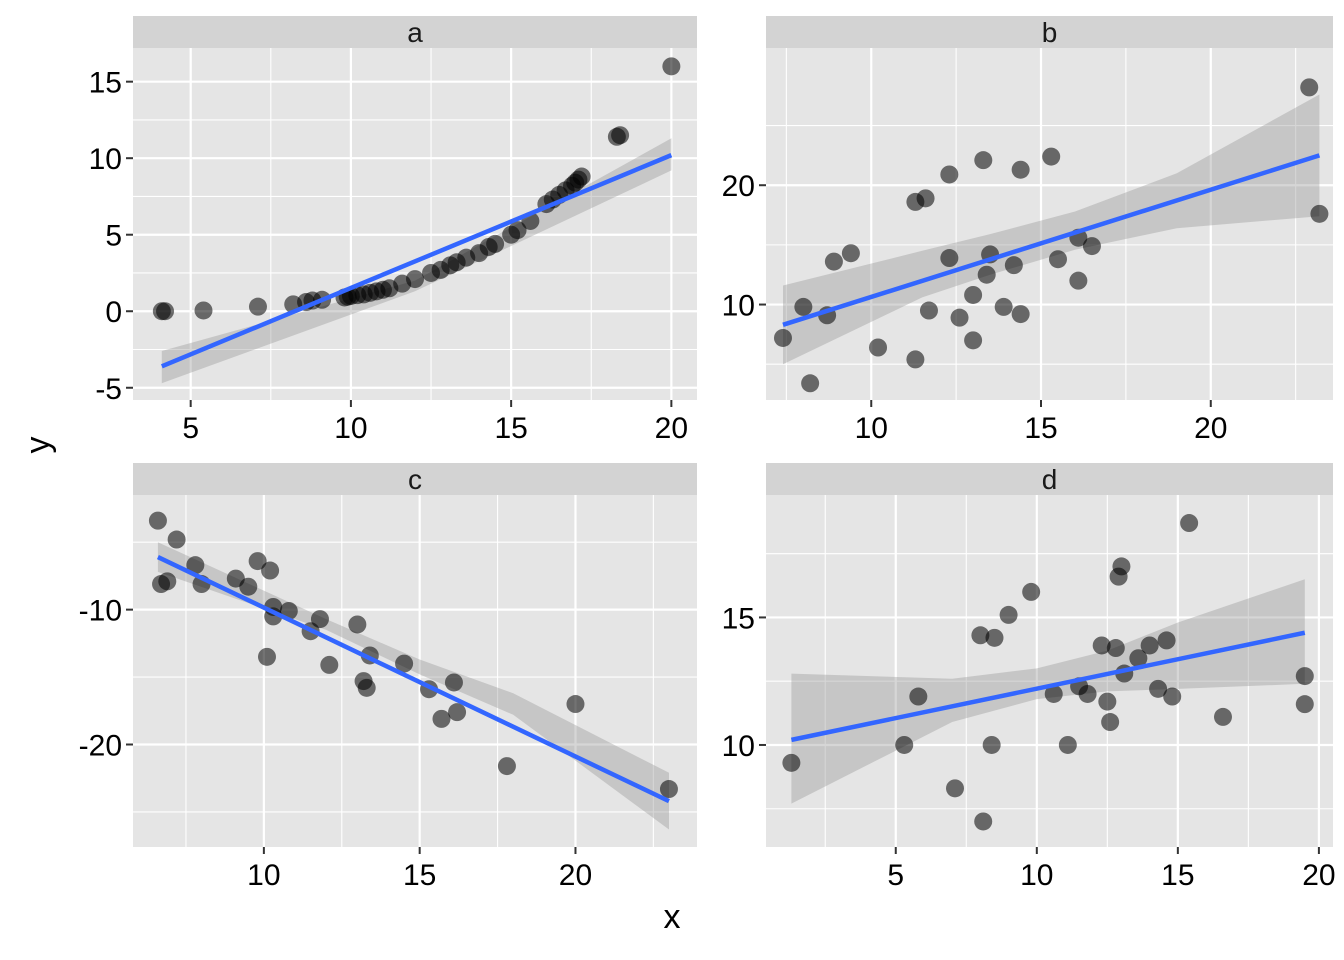 The width and height of the screenshot is (1344, 960). What do you see at coordinates (108, 389) in the screenshot?
I see `y-tick-label: -5` at bounding box center [108, 389].